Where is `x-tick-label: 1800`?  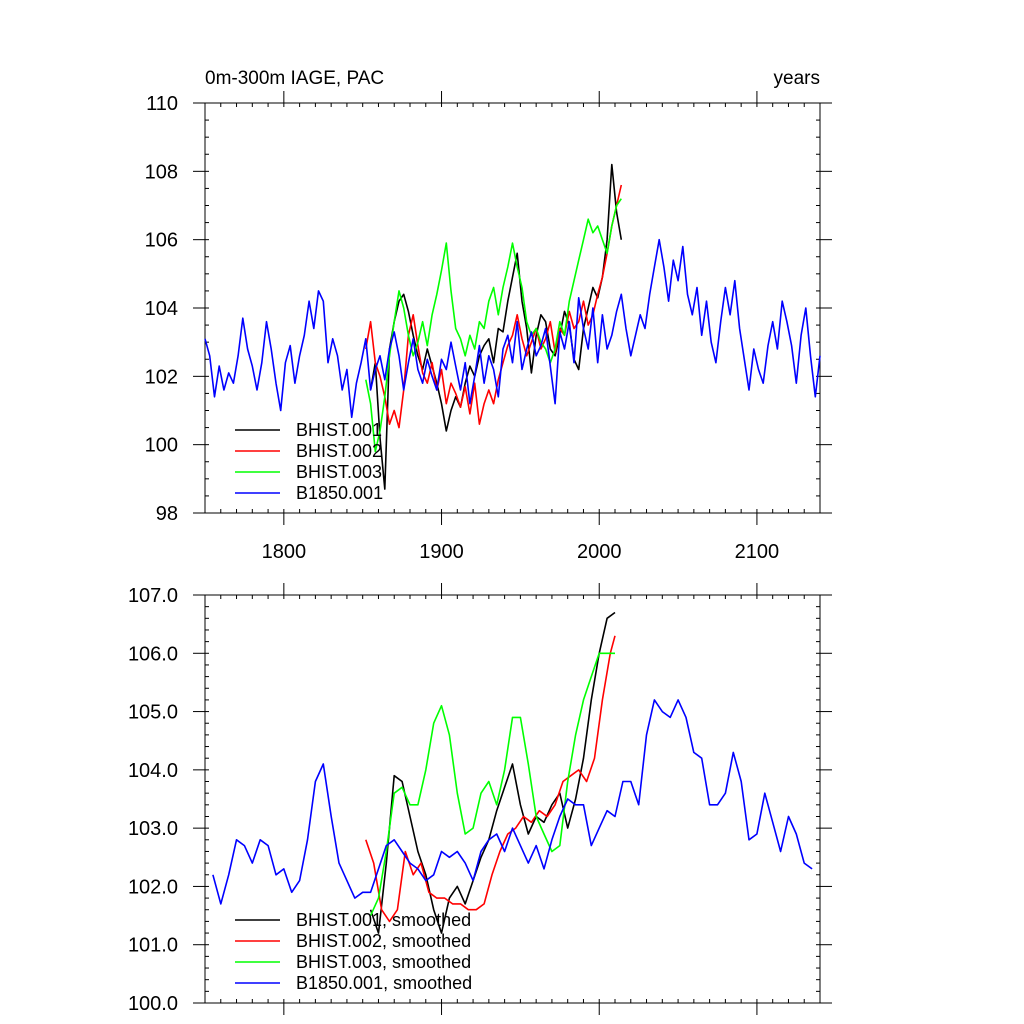
x-tick-label: 1800 is located at coordinates (284, 552).